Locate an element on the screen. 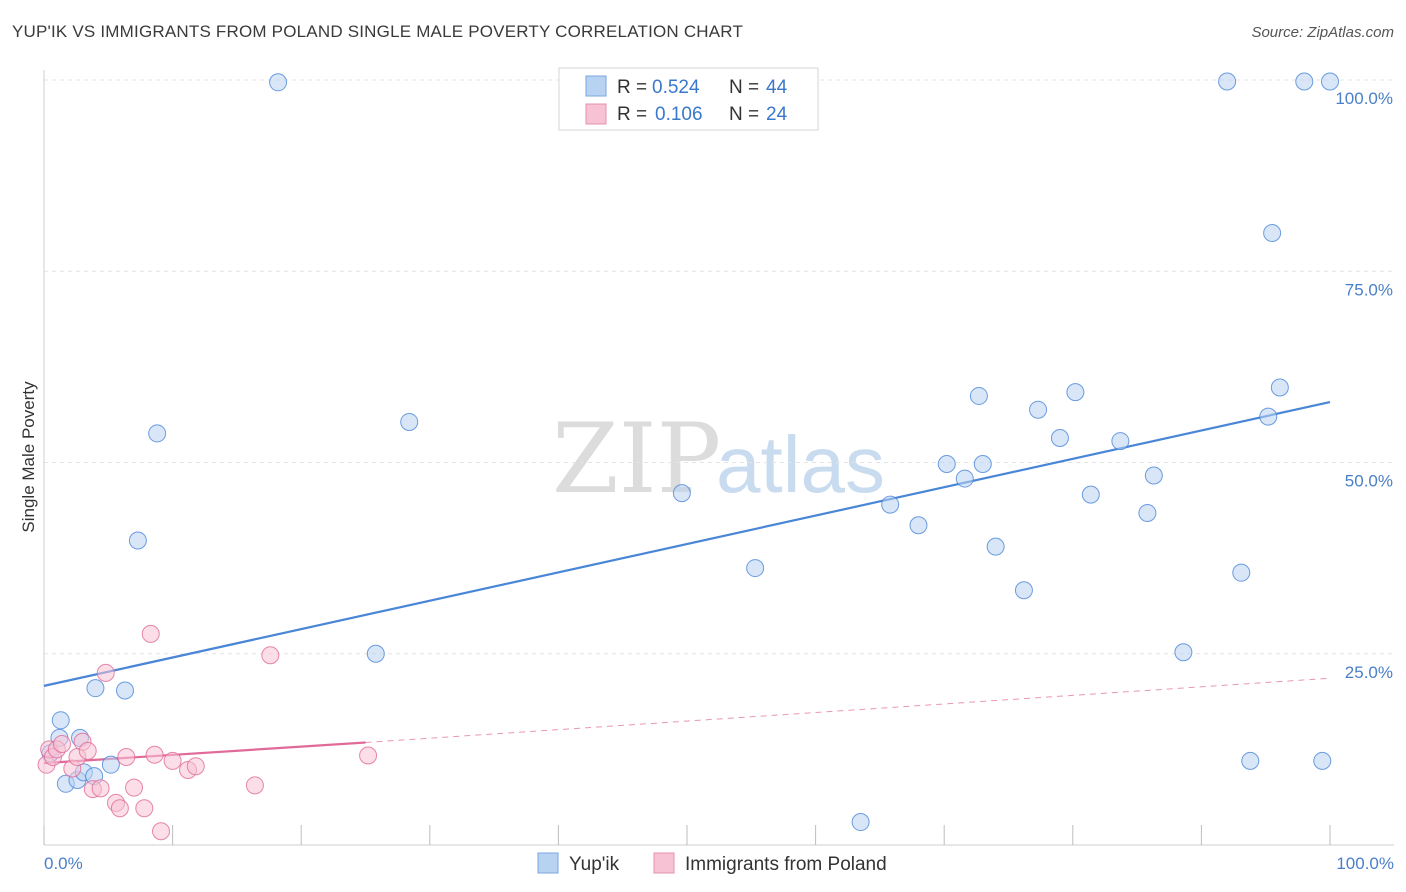 This screenshot has width=1406, height=892. legend-n-value-yupik: 44 is located at coordinates (777, 87).